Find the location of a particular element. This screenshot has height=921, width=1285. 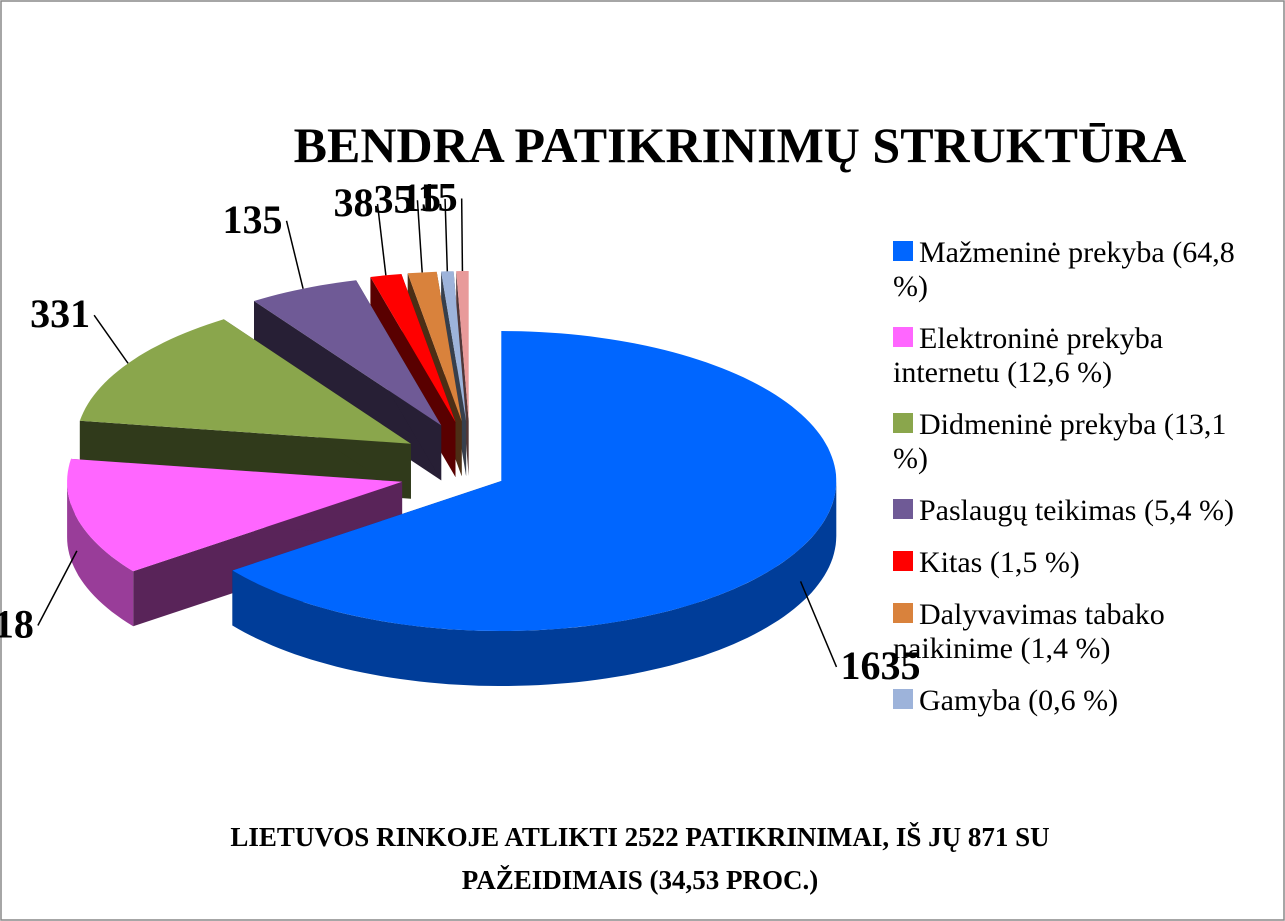

legend-item: Kitas (1,5 %) is located at coordinates (1080, 563).